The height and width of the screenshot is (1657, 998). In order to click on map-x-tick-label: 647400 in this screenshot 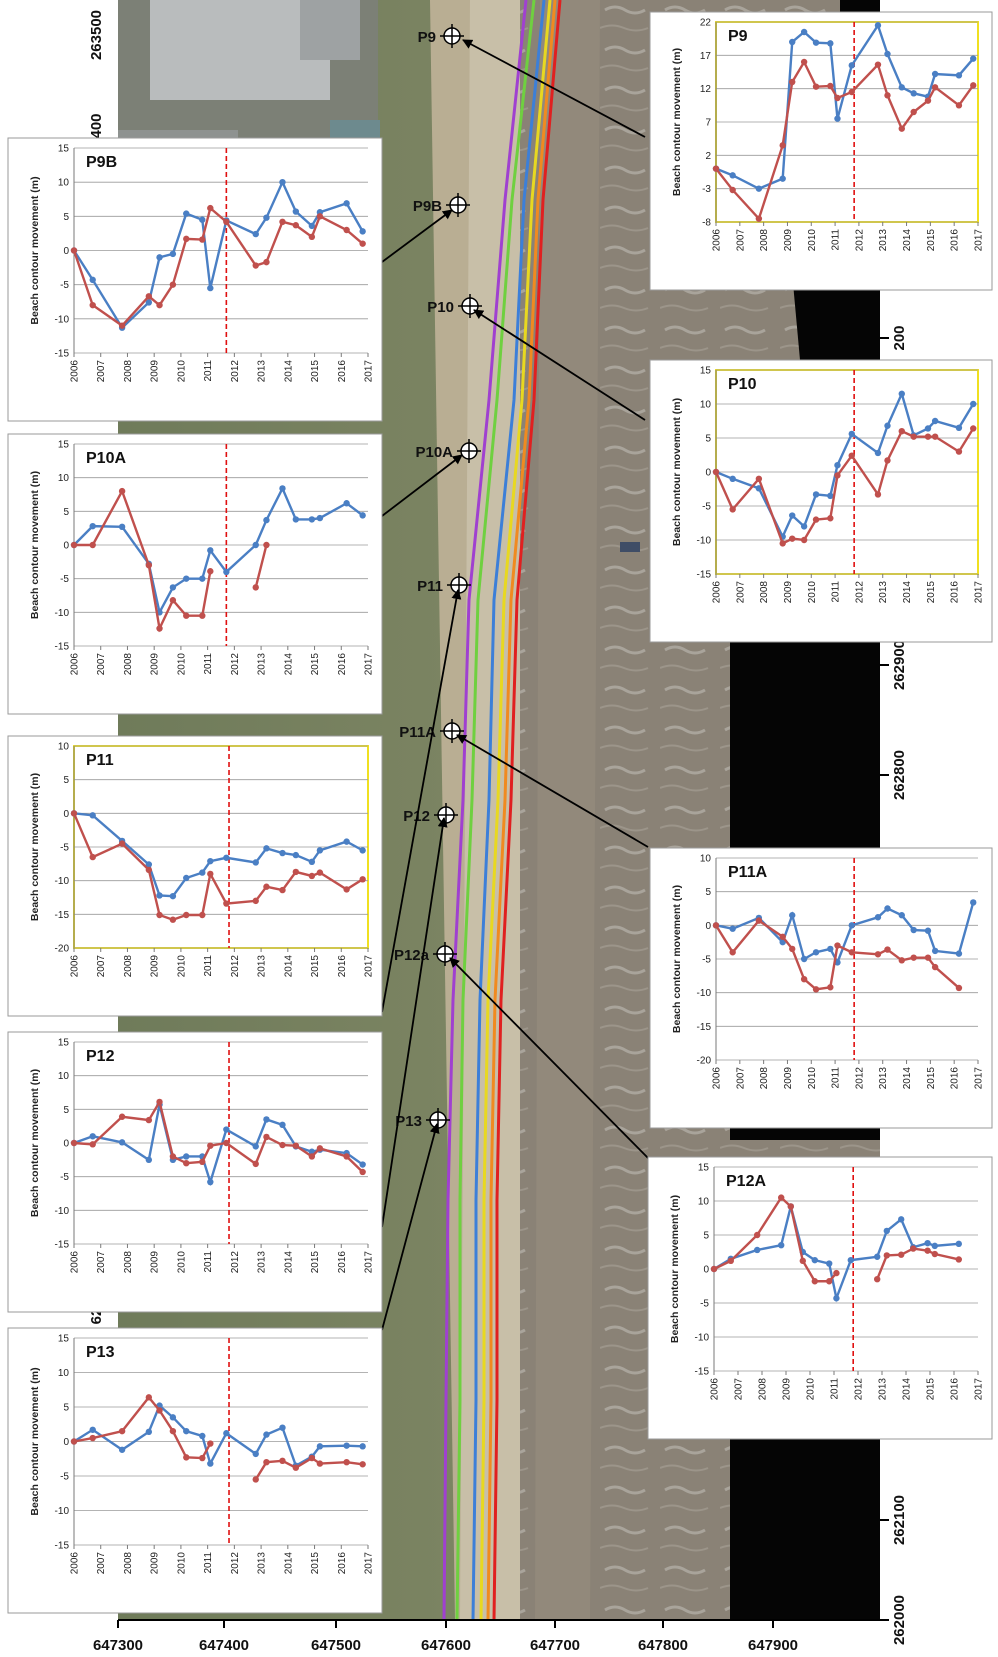, I will do `click(224, 1645)`.